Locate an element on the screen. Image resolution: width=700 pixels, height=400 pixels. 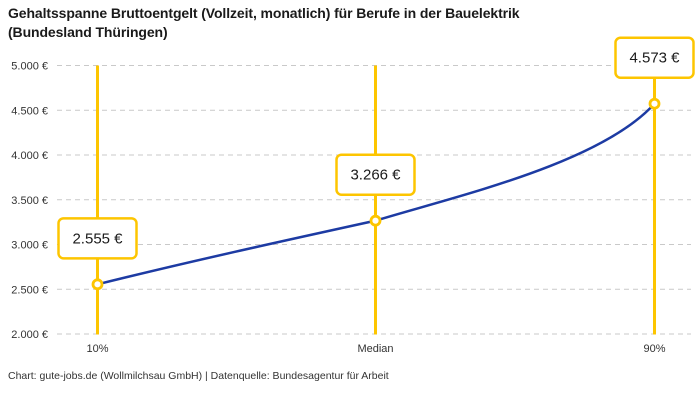
data-point-marker-90% is located at coordinates (654, 103).